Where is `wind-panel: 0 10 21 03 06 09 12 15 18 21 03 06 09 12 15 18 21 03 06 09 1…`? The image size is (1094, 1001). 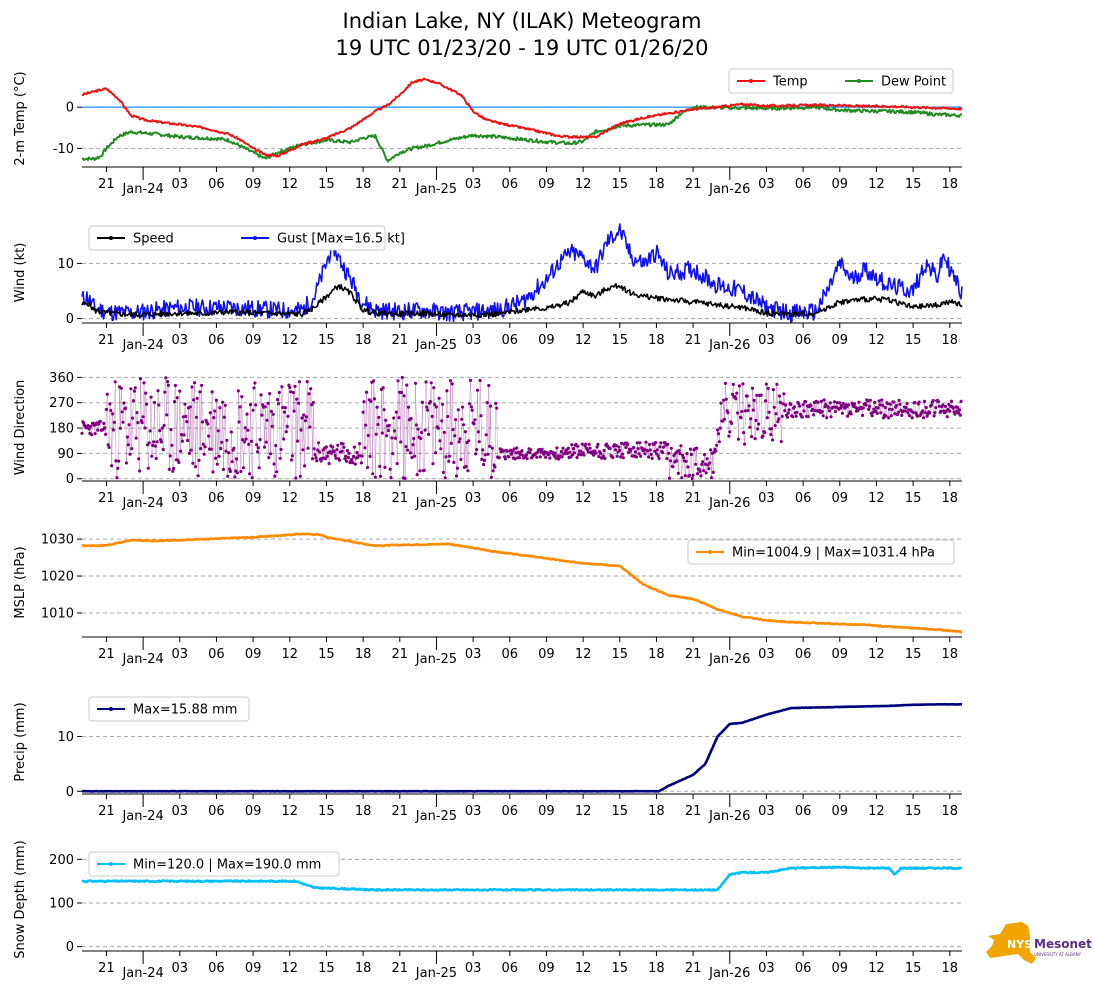
wind-panel: 0 10 21 03 06 09 12 15 18 21 03 06 09 12 15 18 21 03 06 09 1… is located at coordinates (488, 288).